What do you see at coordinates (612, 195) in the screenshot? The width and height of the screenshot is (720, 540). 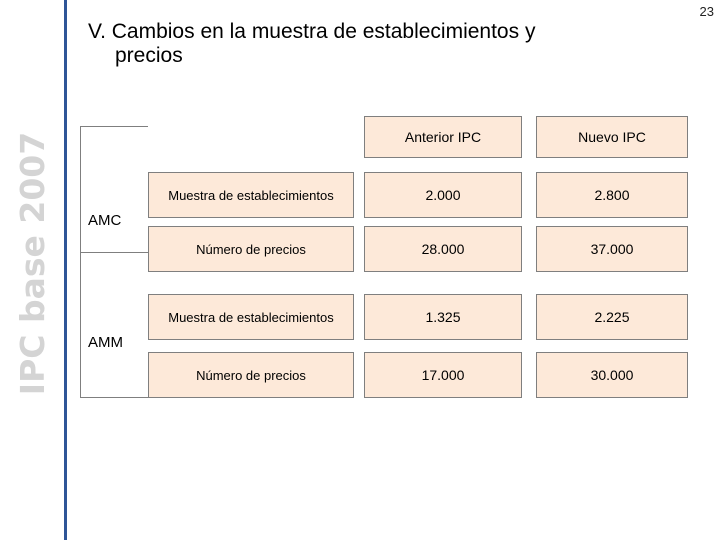 I see `cell-nuevo: 2.800` at bounding box center [612, 195].